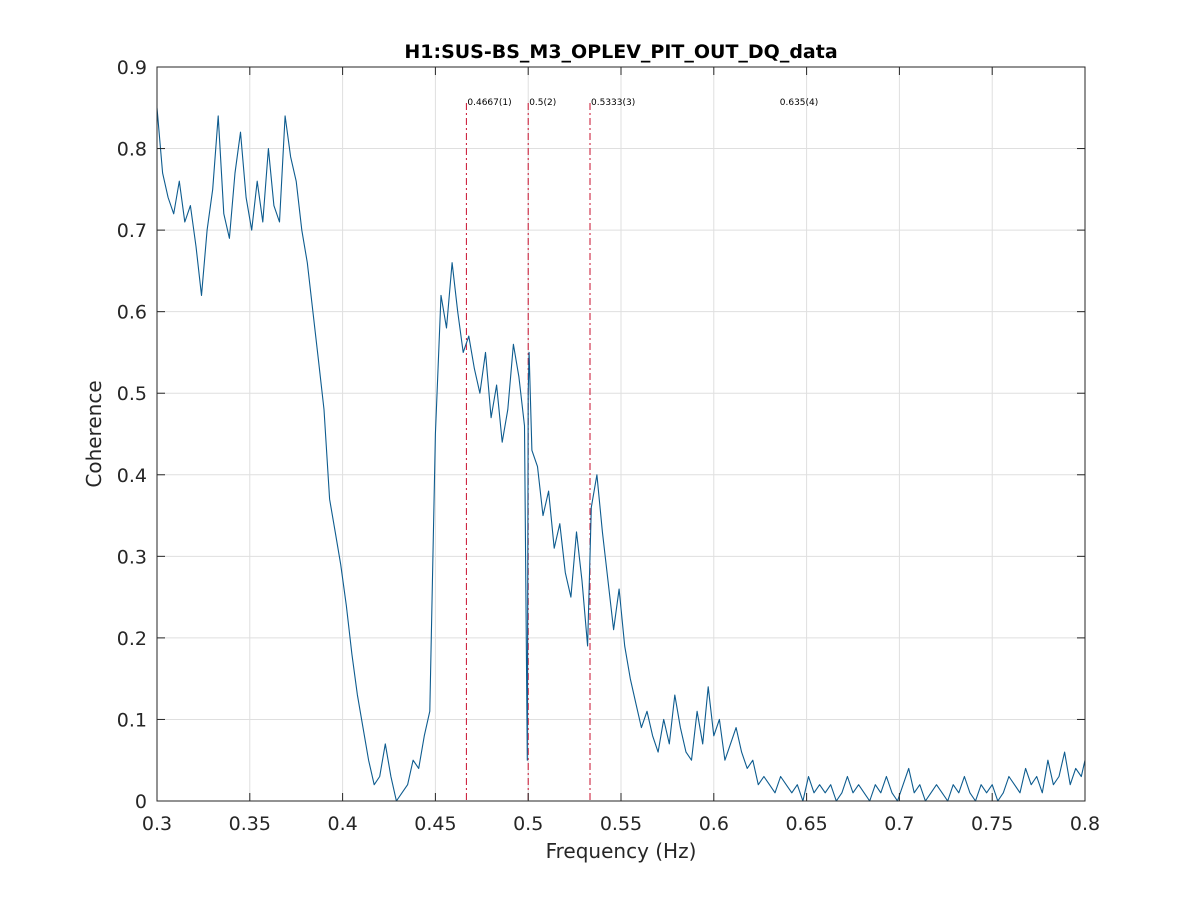 The height and width of the screenshot is (900, 1200). Describe the element at coordinates (342, 824) in the screenshot. I see `x-tick-label: 0.4` at that location.